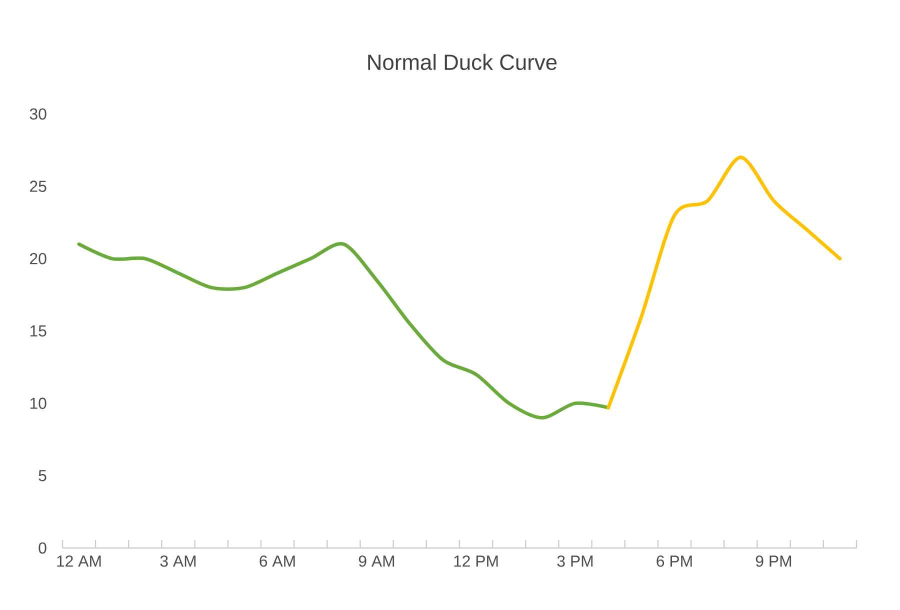 The height and width of the screenshot is (610, 900). Describe the element at coordinates (476, 561) in the screenshot. I see `x-tick-label: 12 PM` at that location.